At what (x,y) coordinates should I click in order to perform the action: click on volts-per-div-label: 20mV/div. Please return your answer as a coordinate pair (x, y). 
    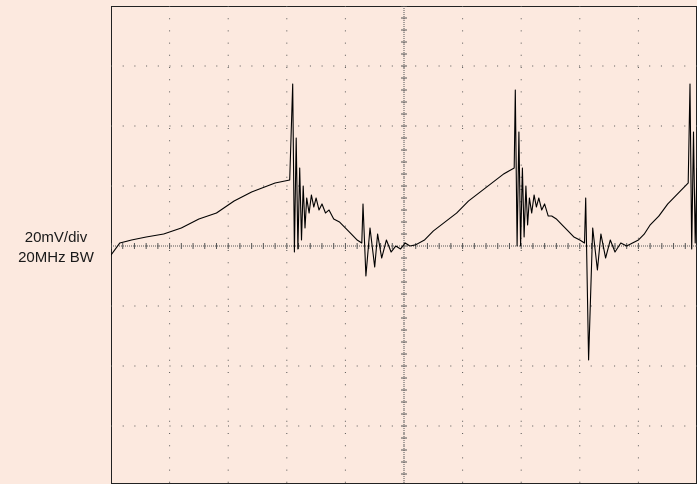
    Looking at the image, I should click on (56, 237).